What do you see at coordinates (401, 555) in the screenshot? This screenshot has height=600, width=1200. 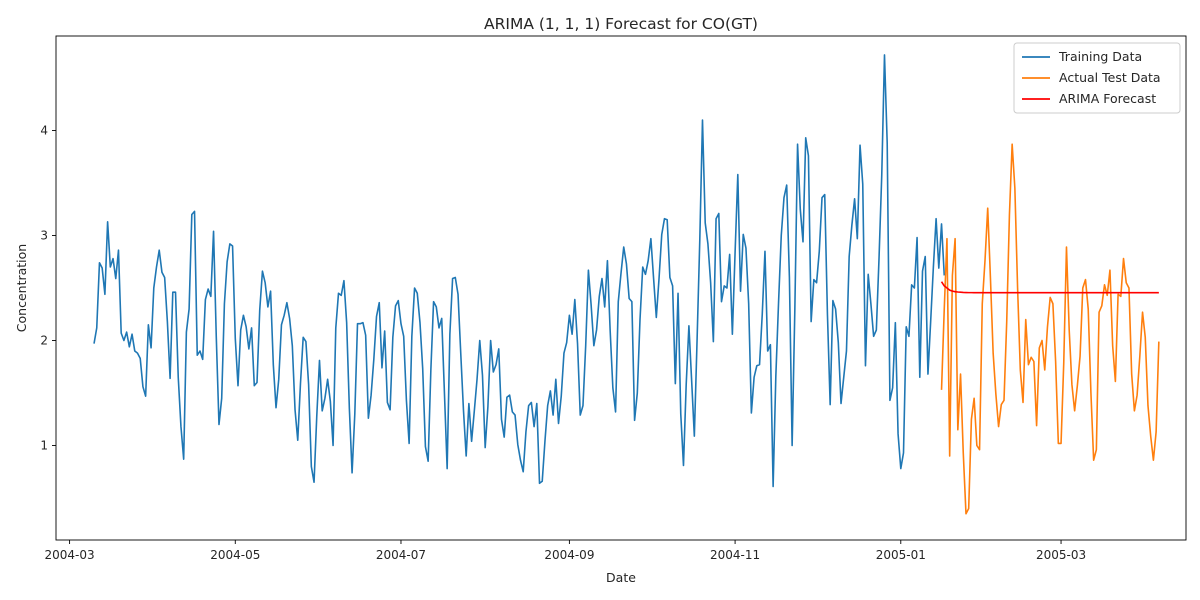 I see `x-tick-label: 2004-07` at bounding box center [401, 555].